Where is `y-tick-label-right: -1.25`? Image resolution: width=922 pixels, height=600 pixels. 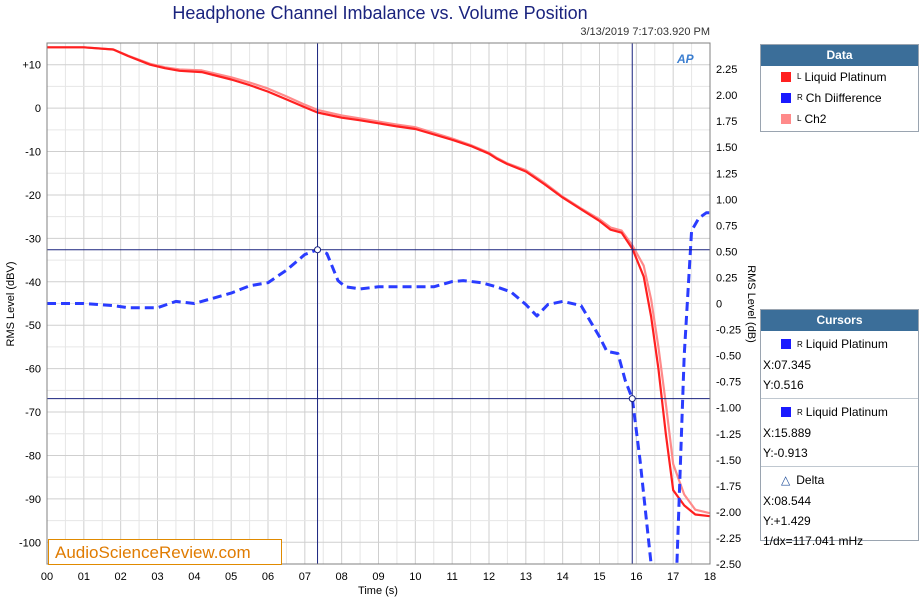 y-tick-label-right: -1.25 is located at coordinates (728, 435).